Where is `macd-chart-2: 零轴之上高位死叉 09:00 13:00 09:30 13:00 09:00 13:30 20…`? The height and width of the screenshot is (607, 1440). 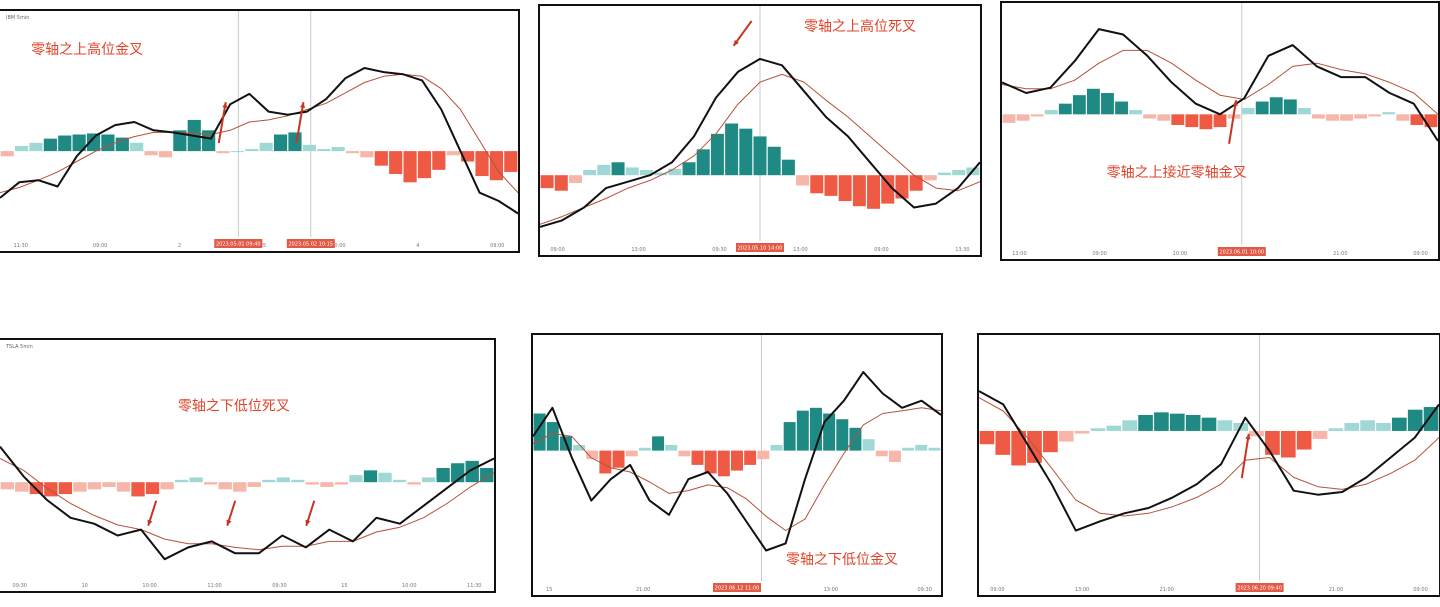 macd-chart-2: 零轴之上高位死叉 09:00 13:00 09:30 13:00 09:00 13:30 20… is located at coordinates (760, 129).